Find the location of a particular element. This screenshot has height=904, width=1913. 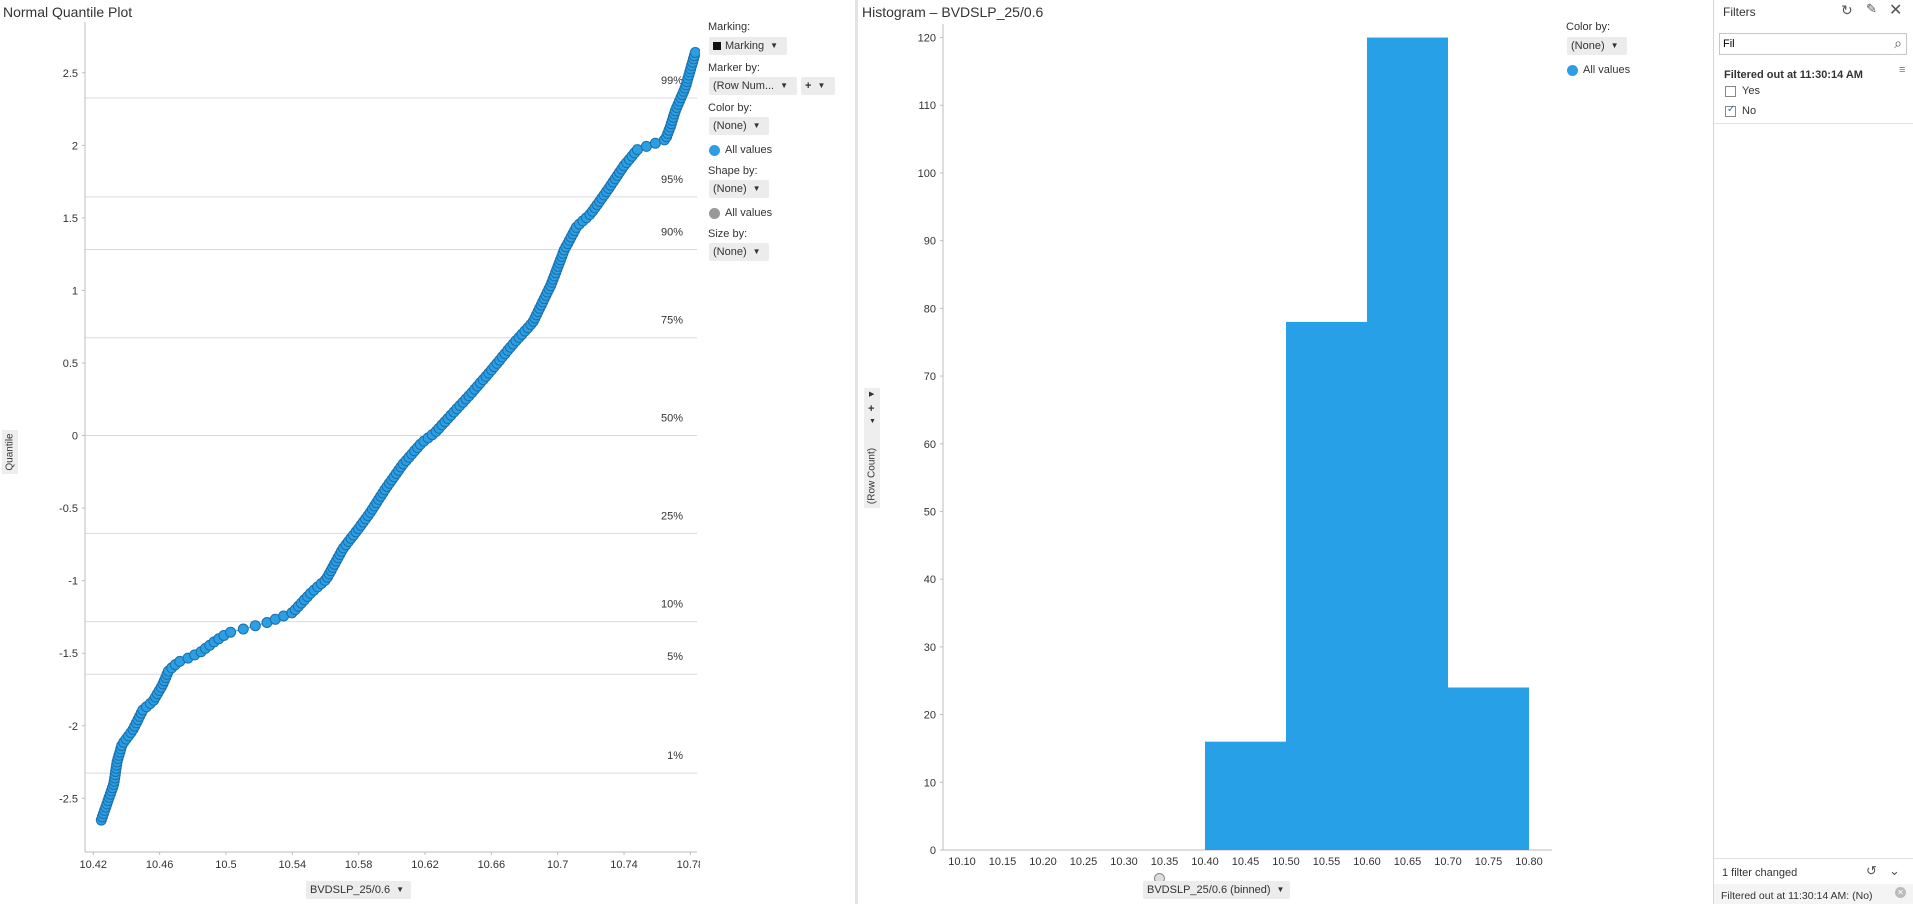

shape-all-values: All values is located at coordinates (749, 213).